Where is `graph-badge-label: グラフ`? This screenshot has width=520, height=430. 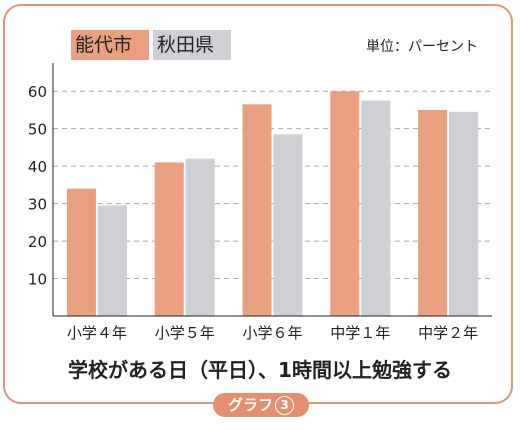
graph-badge-label: グラフ is located at coordinates (250, 405).